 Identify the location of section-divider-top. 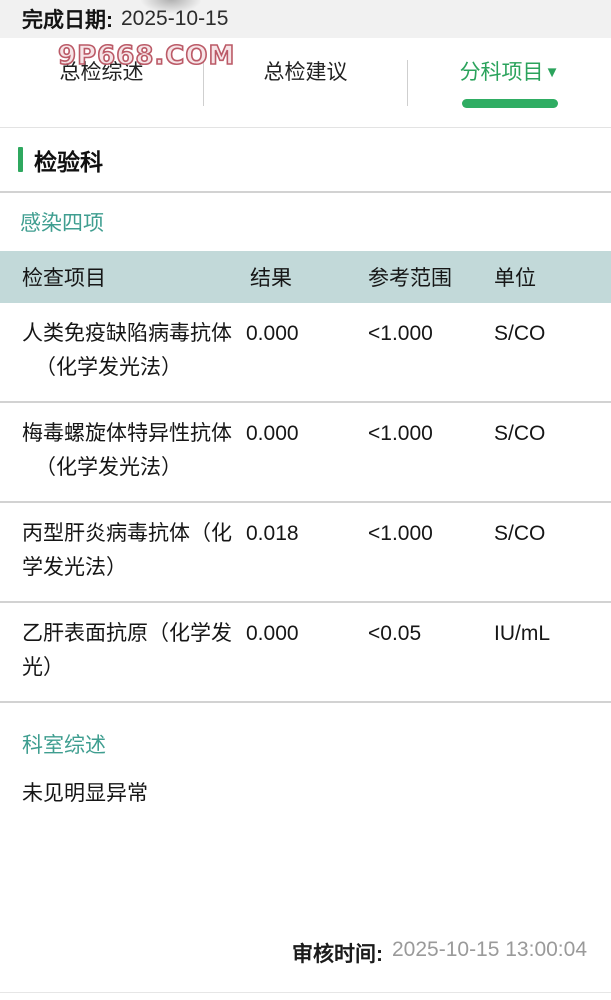
(305, 192).